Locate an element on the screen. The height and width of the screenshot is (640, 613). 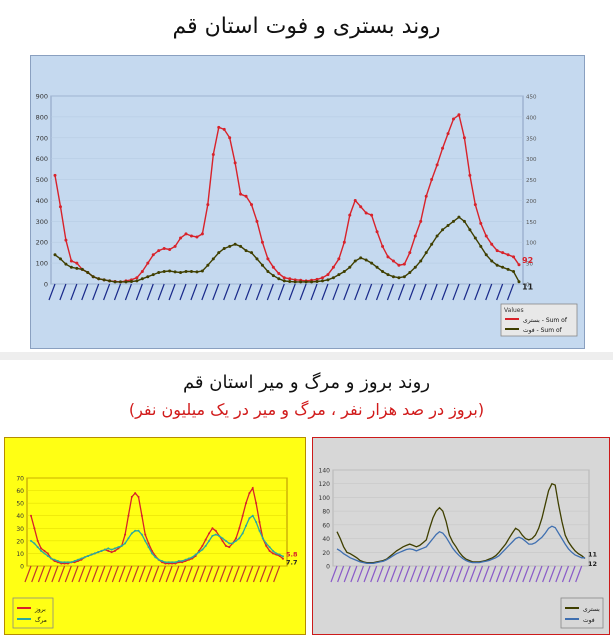
y-tick-label: 0 is located at coordinates (328, 567).